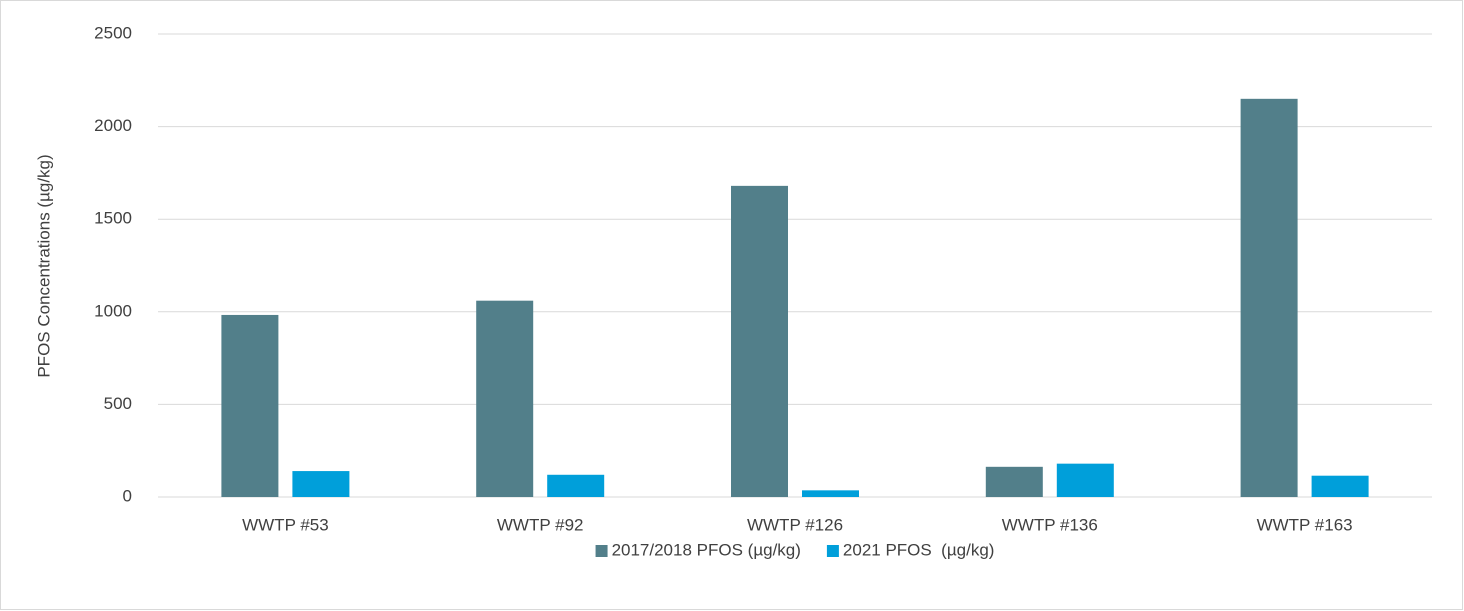 The width and height of the screenshot is (1464, 611). I want to click on x-tick-label: WWTP #163, so click(1305, 524).